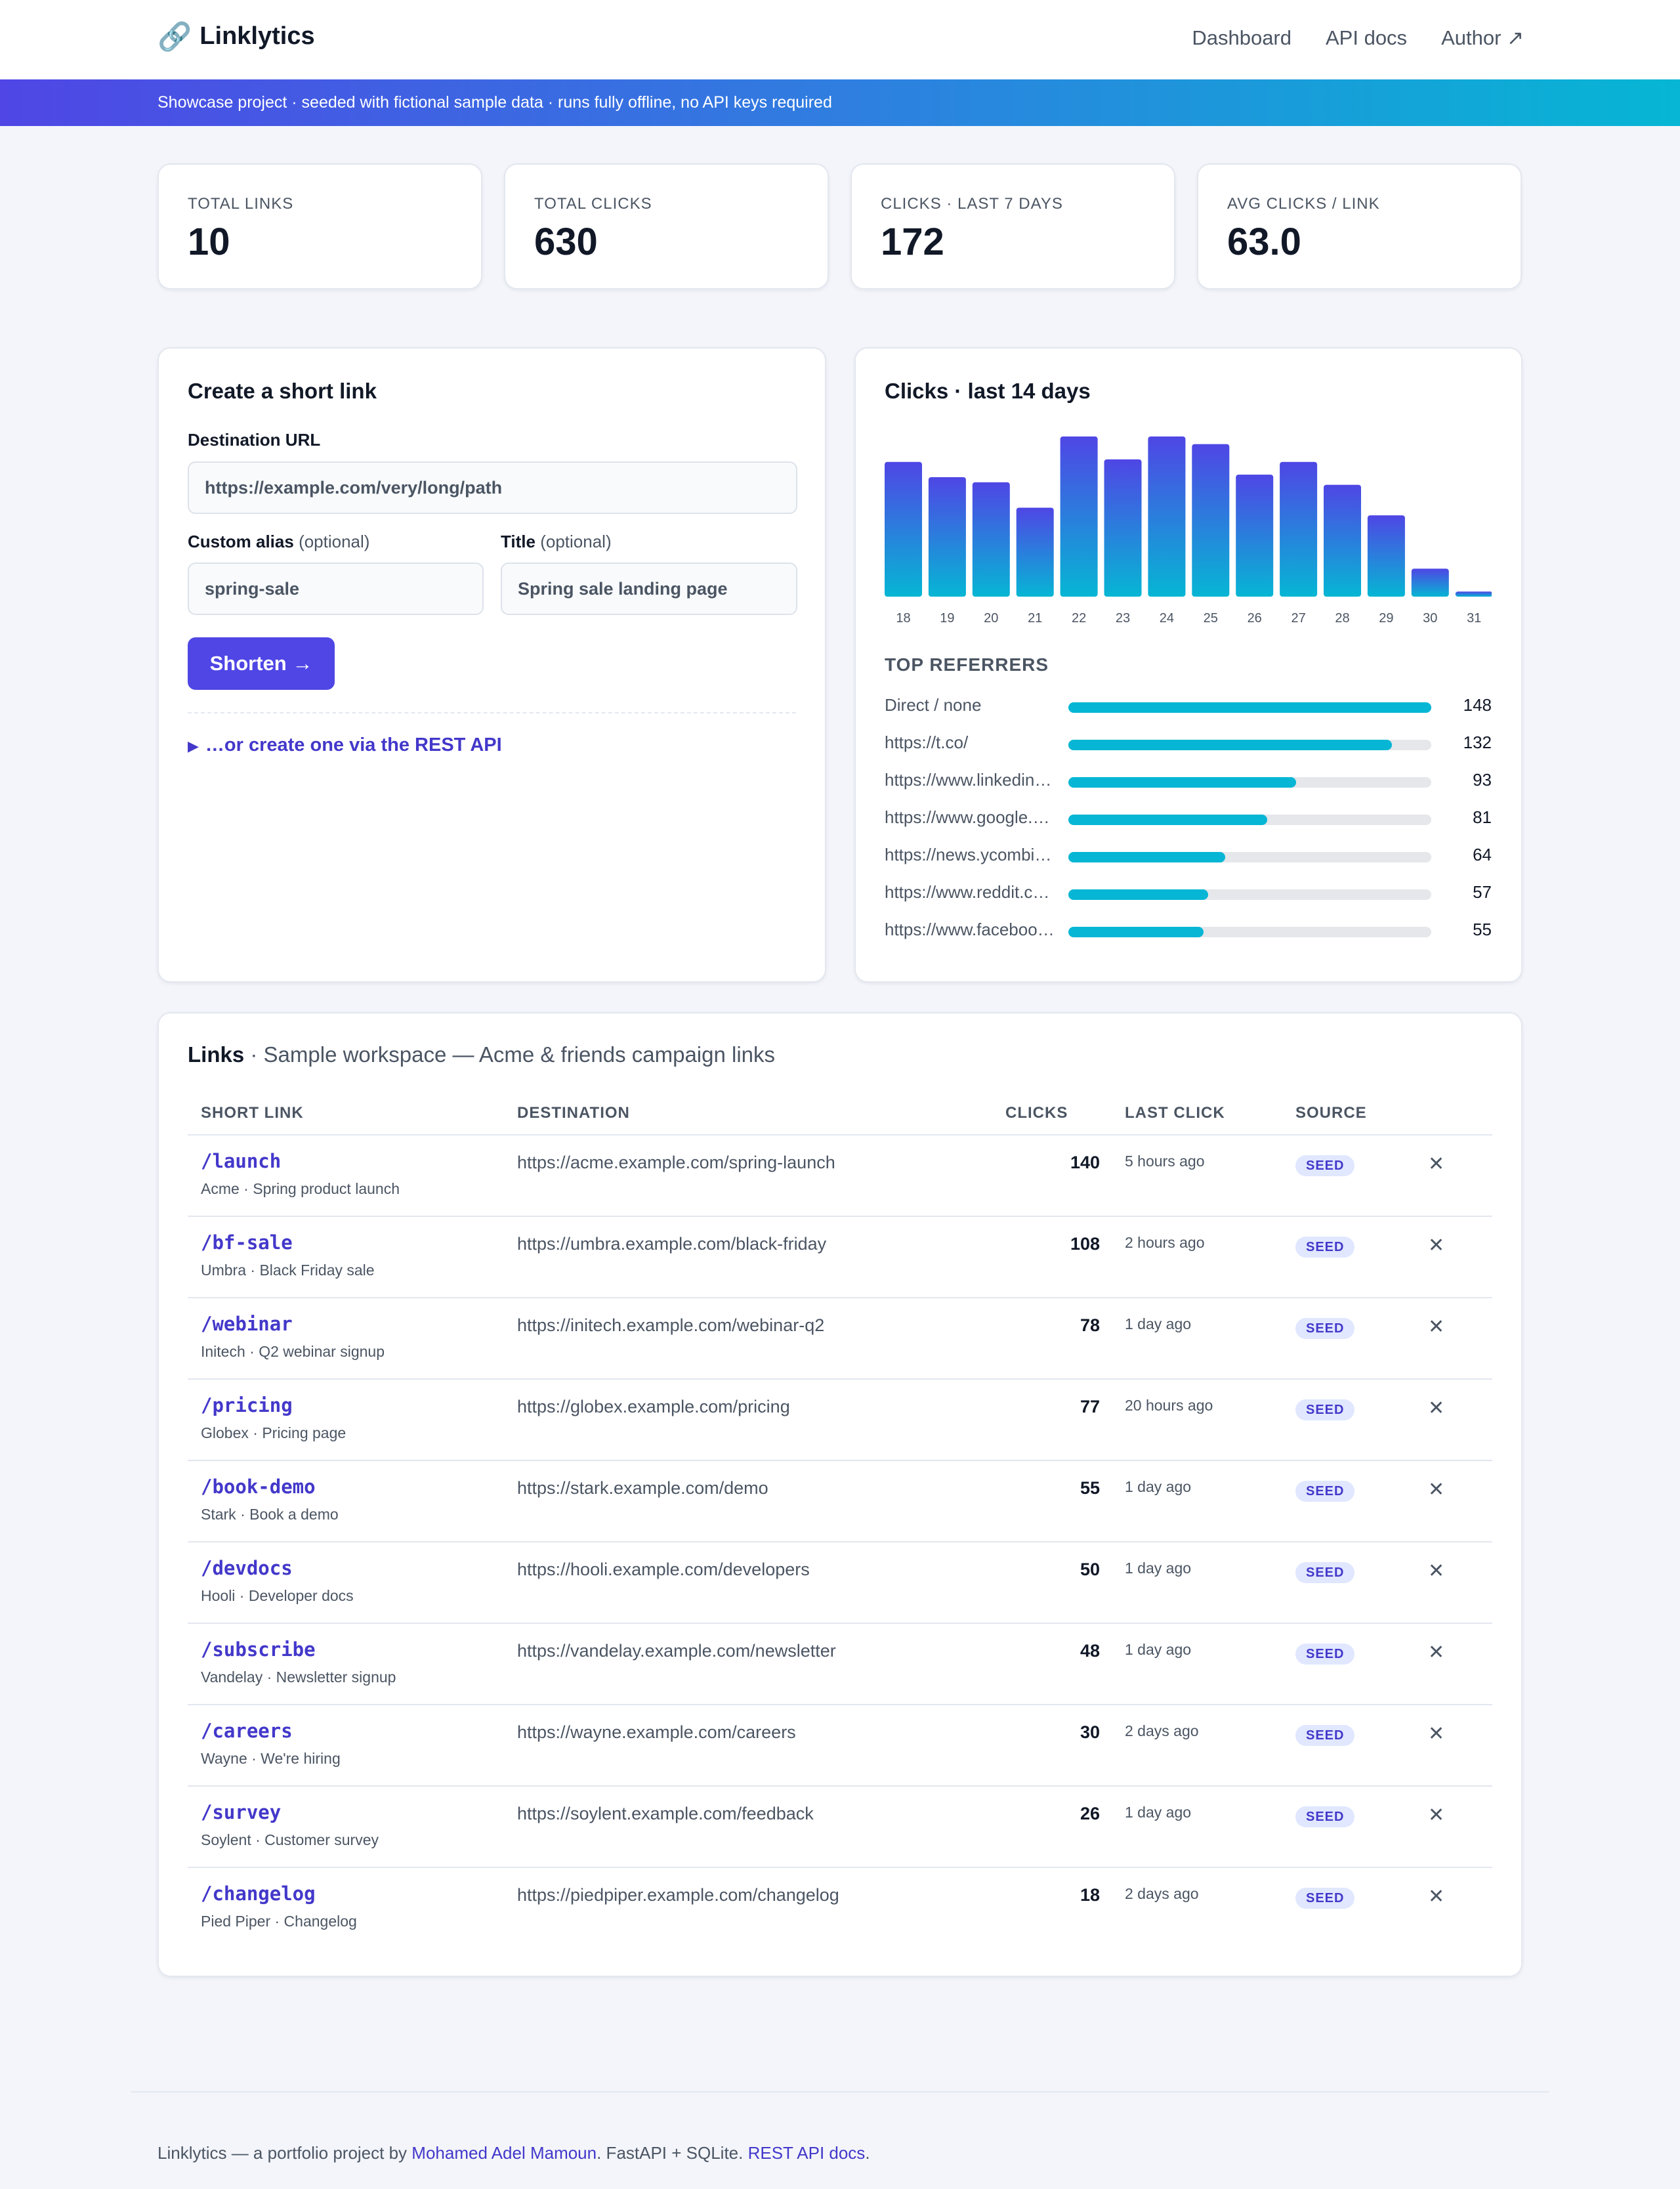 This screenshot has height=2189, width=1680. What do you see at coordinates (933, 705) in the screenshot?
I see `referrer-name: Direct / none` at bounding box center [933, 705].